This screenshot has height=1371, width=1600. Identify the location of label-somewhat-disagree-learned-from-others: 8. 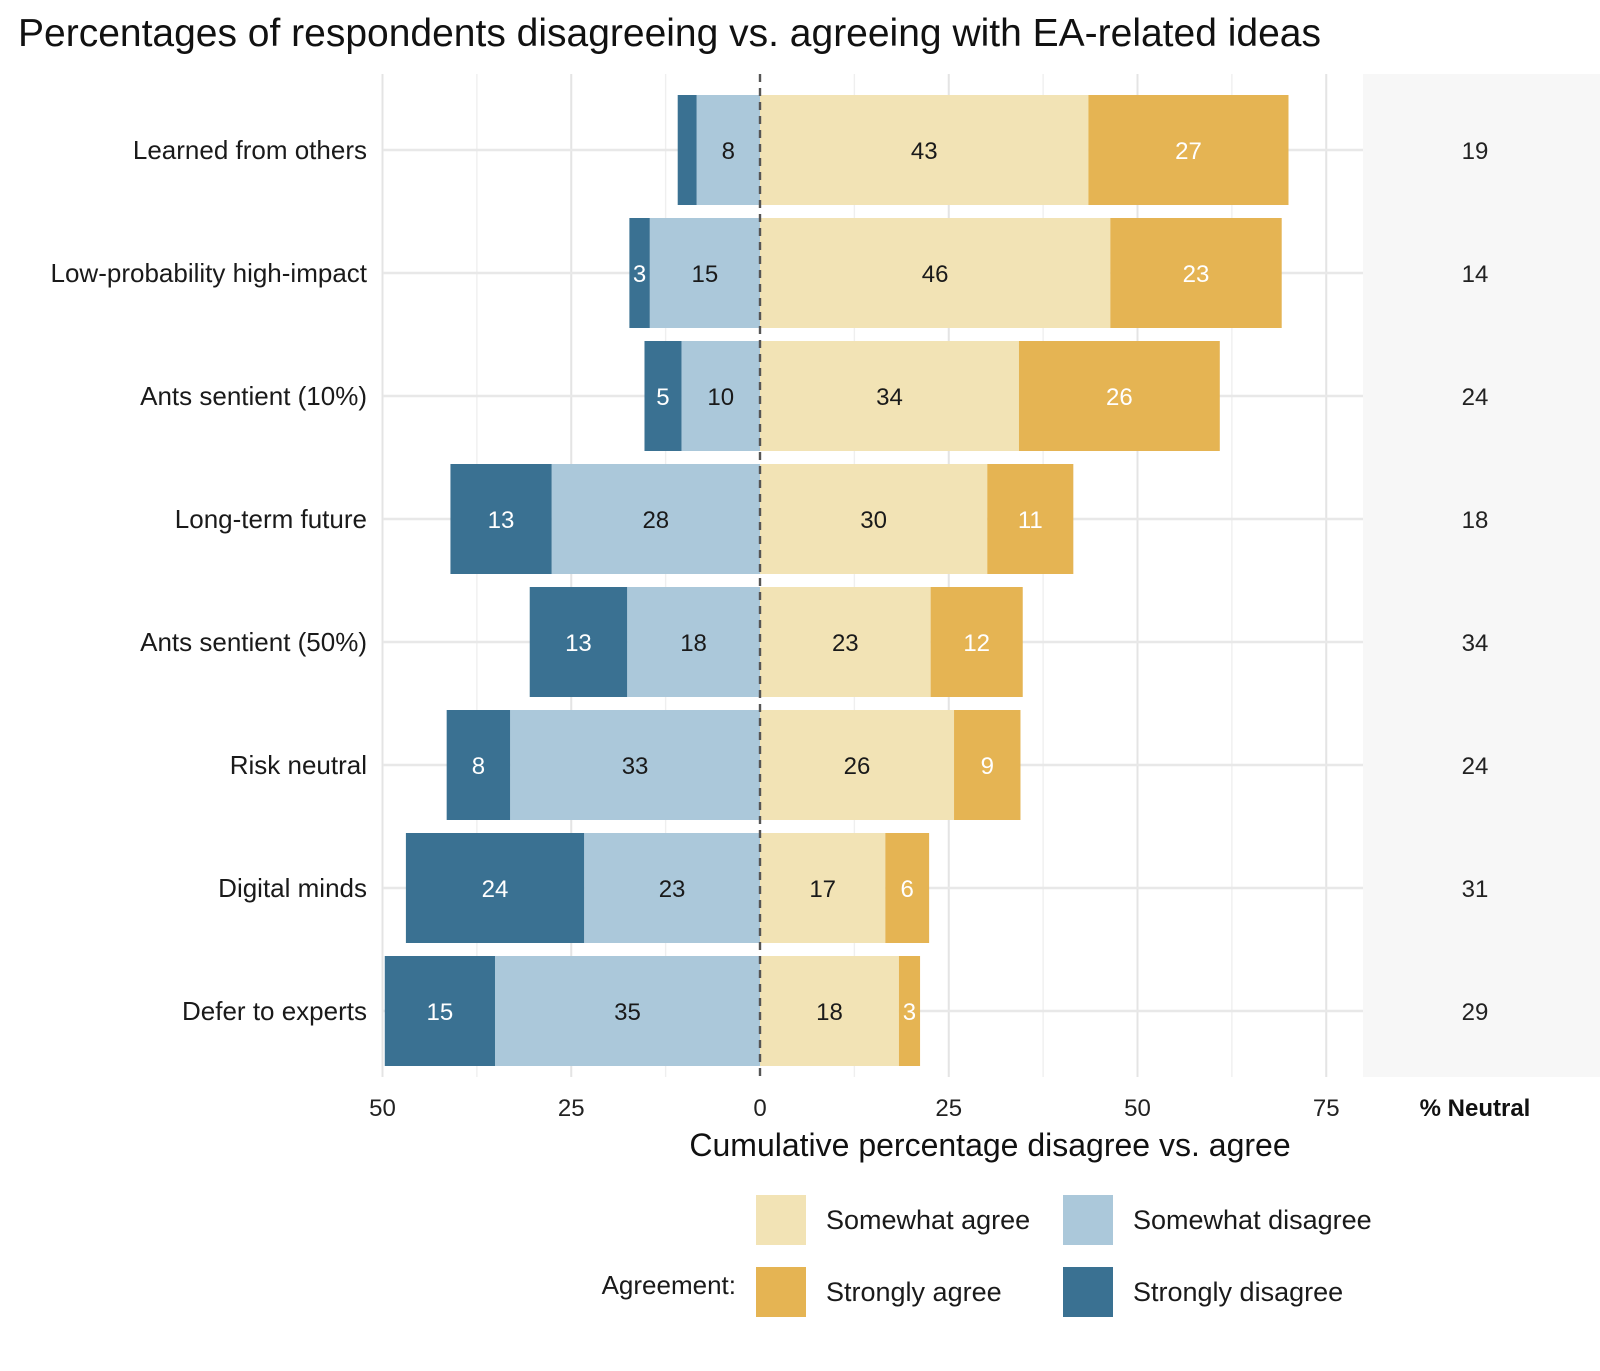
(728, 151).